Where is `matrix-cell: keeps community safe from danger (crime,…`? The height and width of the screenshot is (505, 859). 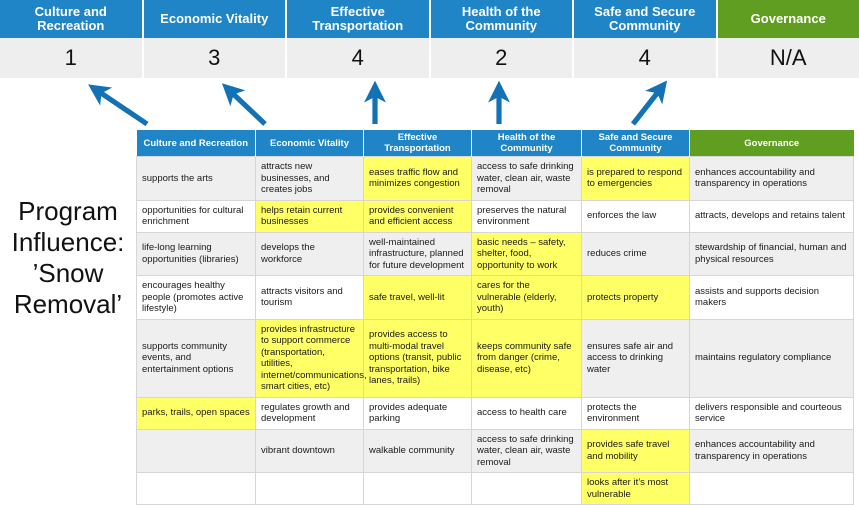
matrix-cell: keeps community safe from danger (crime,… is located at coordinates (527, 358).